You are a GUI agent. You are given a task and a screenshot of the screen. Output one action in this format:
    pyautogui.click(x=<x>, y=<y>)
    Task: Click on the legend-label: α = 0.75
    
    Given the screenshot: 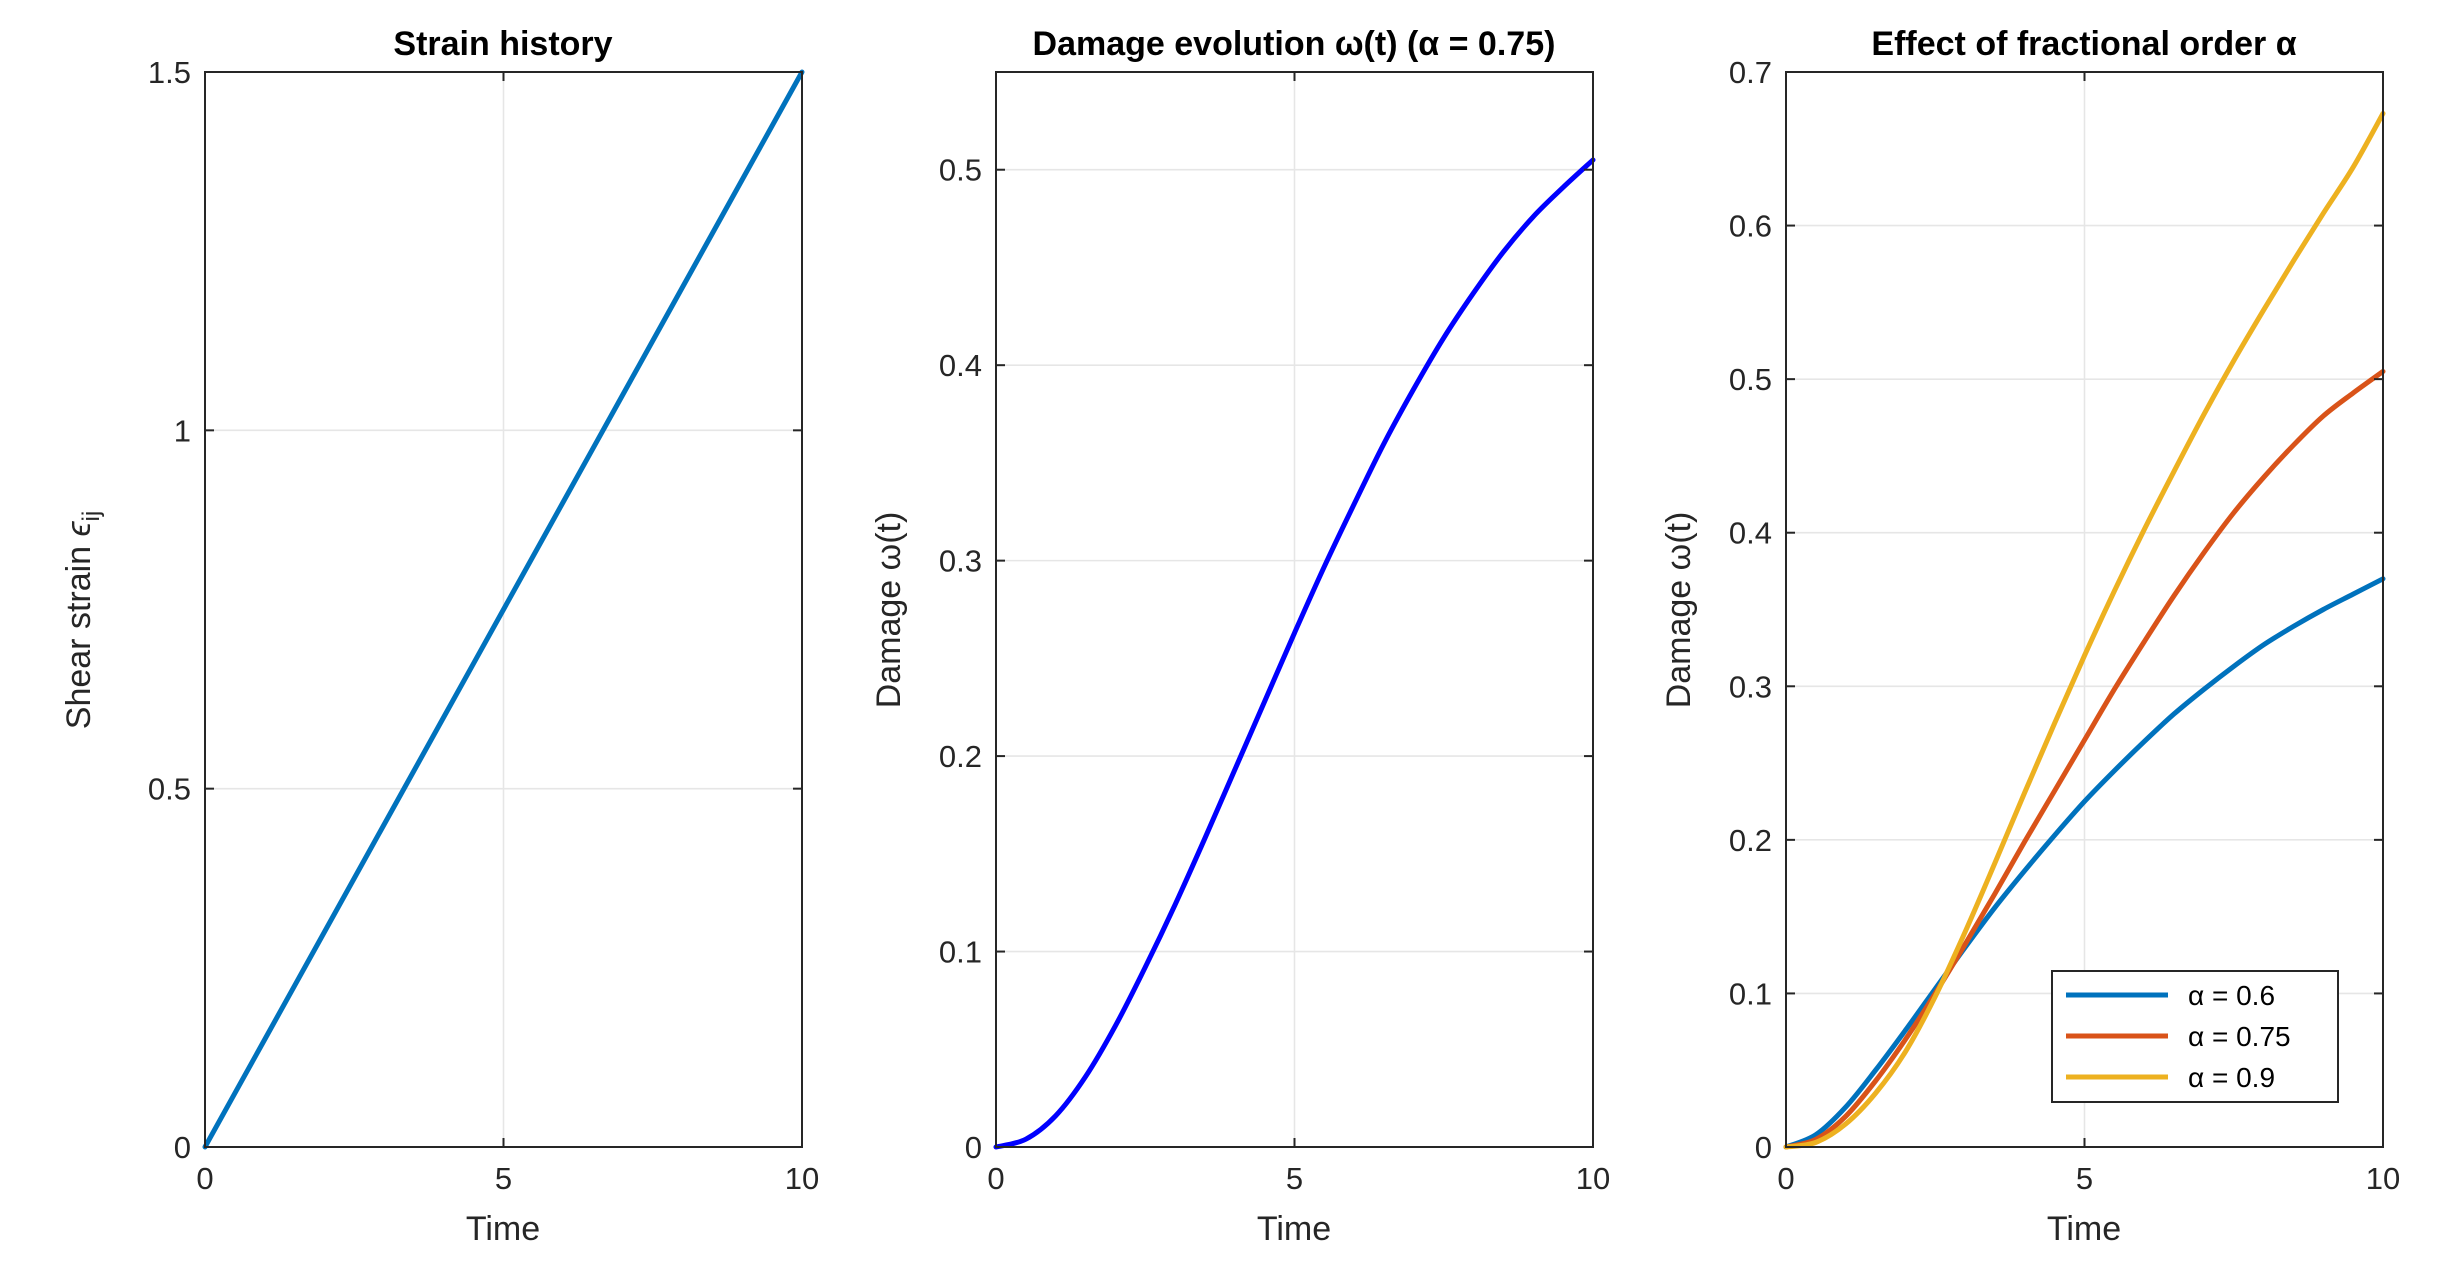 What is the action you would take?
    pyautogui.click(x=2239, y=1036)
    